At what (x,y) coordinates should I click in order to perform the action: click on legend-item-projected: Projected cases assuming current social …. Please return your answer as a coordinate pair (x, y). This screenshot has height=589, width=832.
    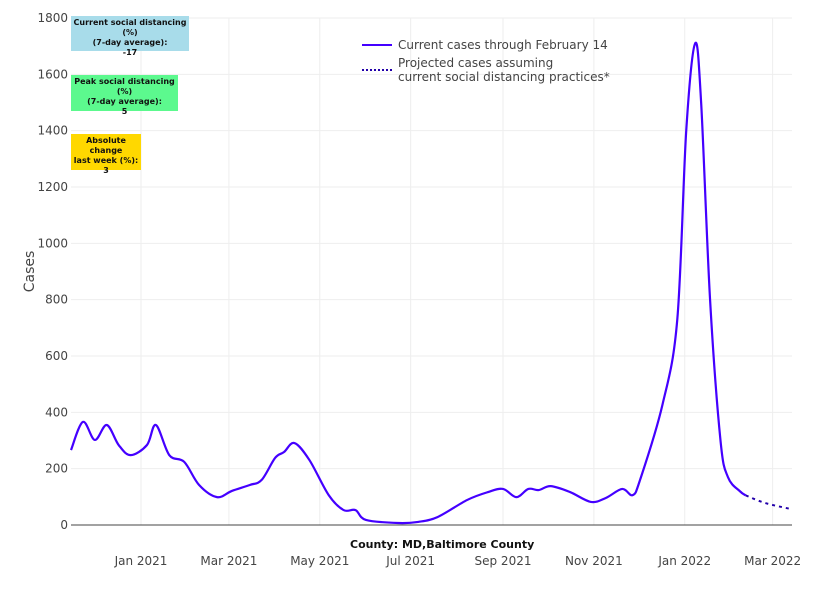
    Looking at the image, I should click on (486, 70).